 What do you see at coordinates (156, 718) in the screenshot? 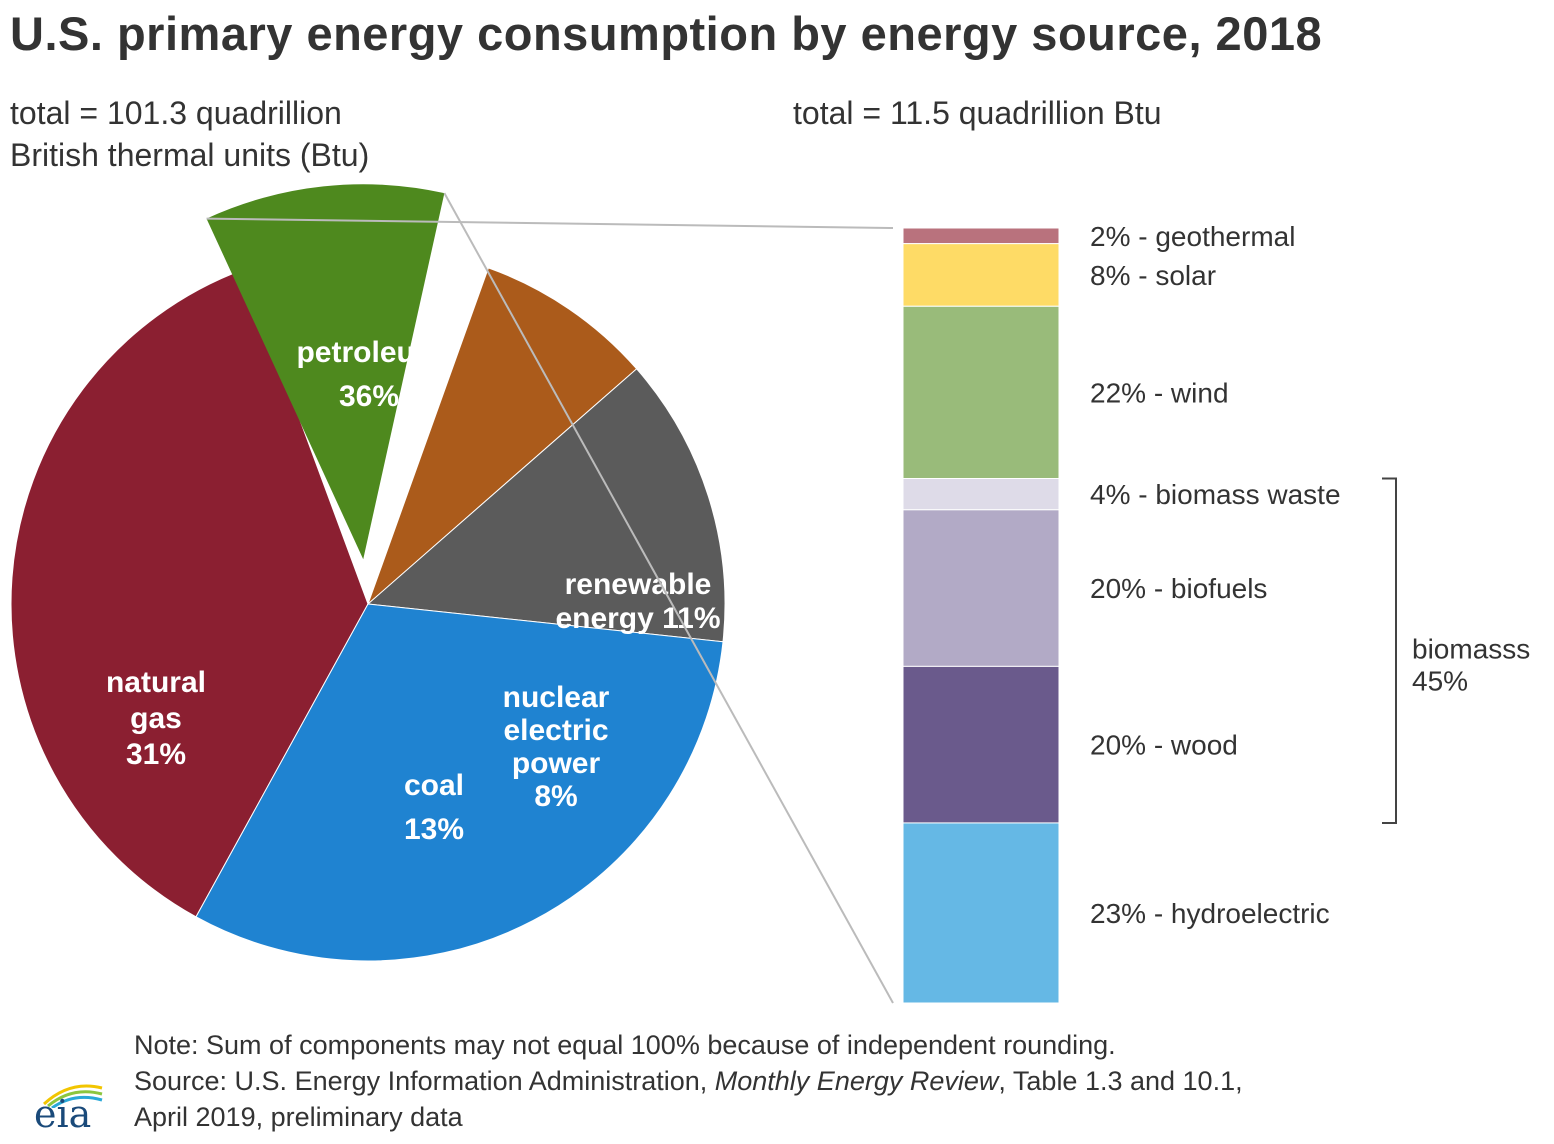
I see `pie-label-natural-gas: natural gas 31%` at bounding box center [156, 718].